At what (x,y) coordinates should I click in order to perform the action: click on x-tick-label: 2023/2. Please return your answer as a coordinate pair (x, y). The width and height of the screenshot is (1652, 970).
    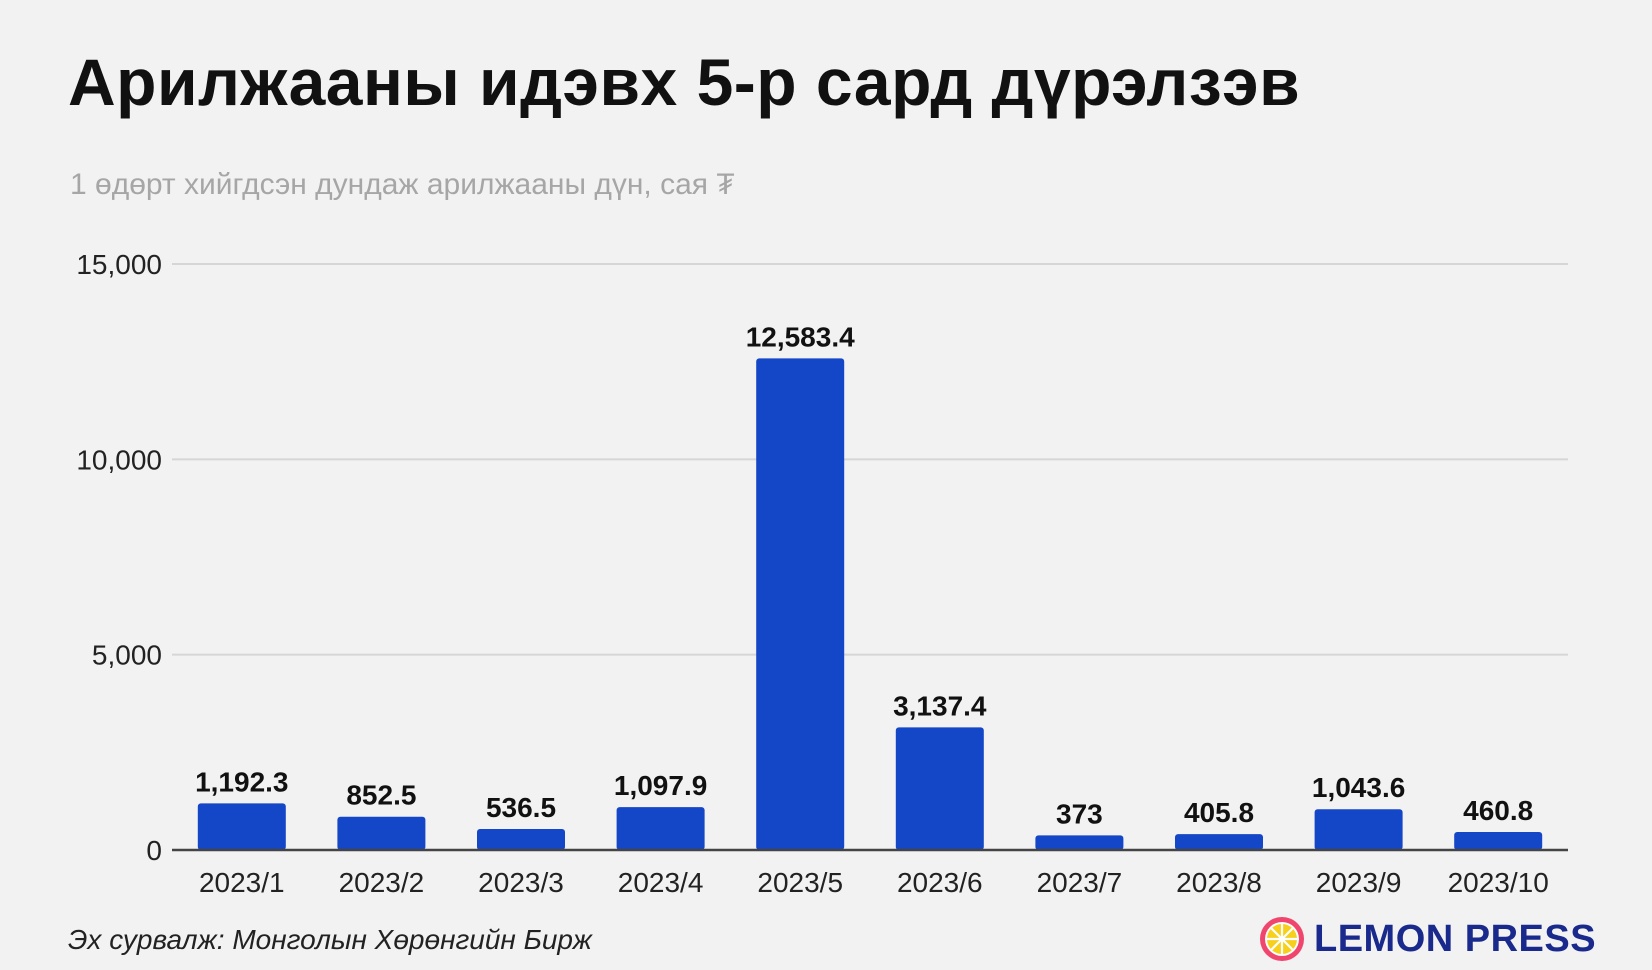
    Looking at the image, I should click on (382, 882).